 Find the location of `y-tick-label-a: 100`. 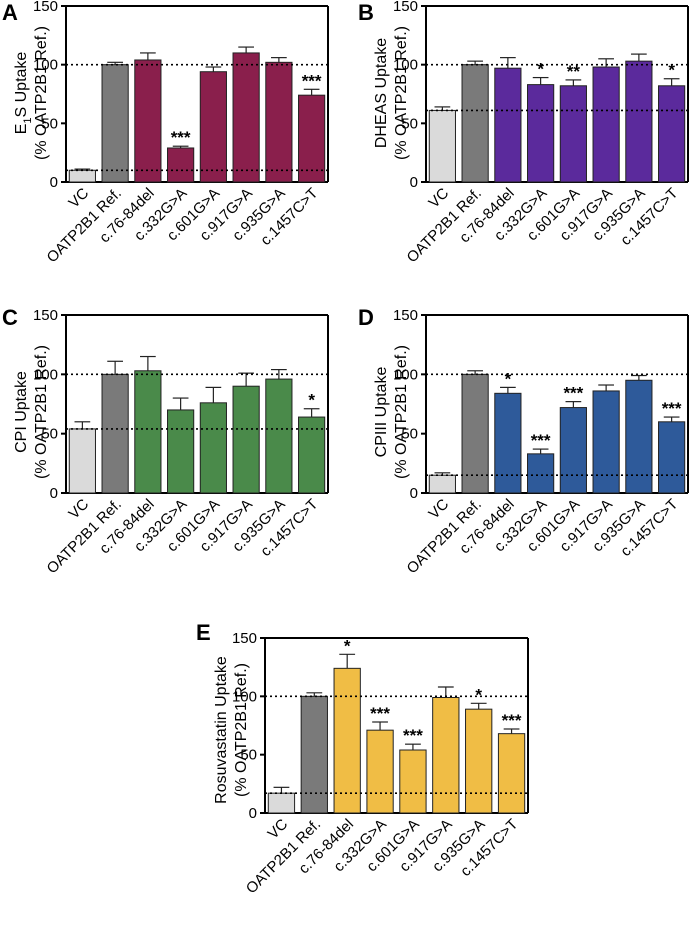

y-tick-label-a: 100 is located at coordinates (45, 65).